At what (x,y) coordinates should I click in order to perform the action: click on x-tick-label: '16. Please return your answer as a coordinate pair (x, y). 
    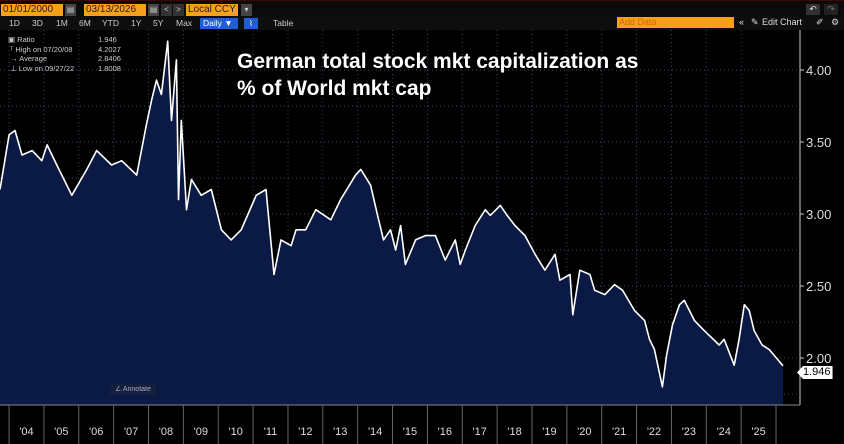
    Looking at the image, I should click on (445, 432).